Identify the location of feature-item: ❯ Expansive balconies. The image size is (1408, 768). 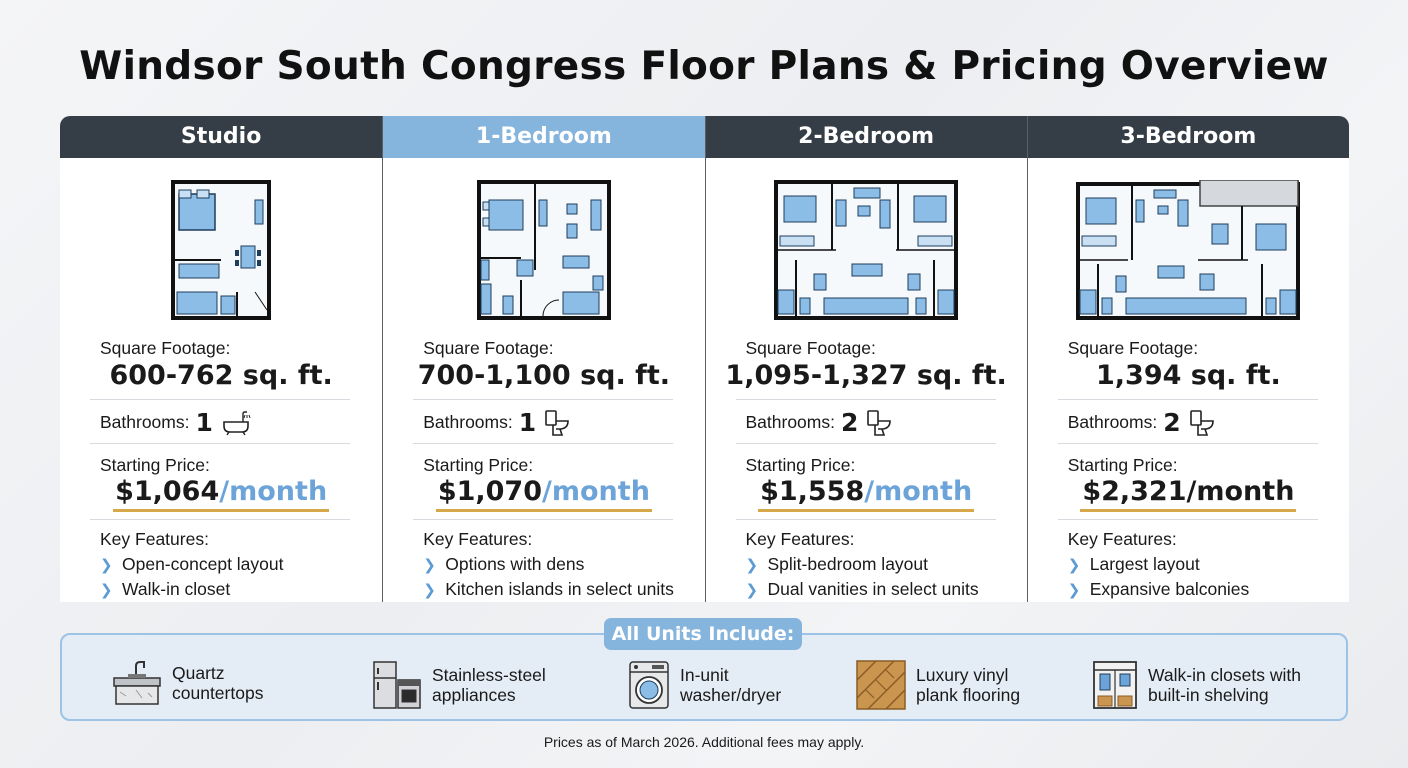
(1158, 589).